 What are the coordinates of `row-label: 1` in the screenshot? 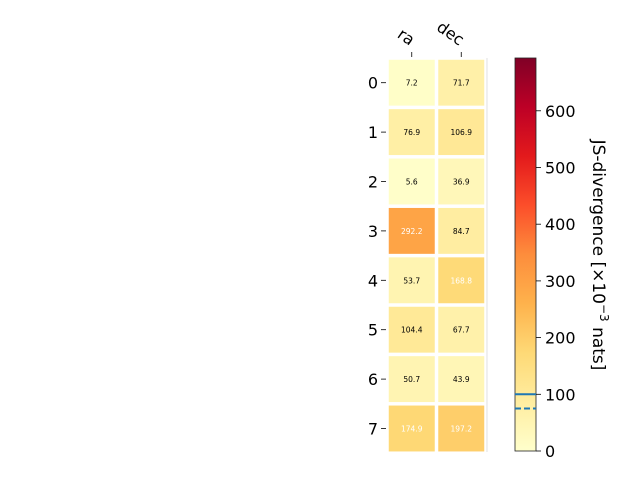 It's located at (373, 132).